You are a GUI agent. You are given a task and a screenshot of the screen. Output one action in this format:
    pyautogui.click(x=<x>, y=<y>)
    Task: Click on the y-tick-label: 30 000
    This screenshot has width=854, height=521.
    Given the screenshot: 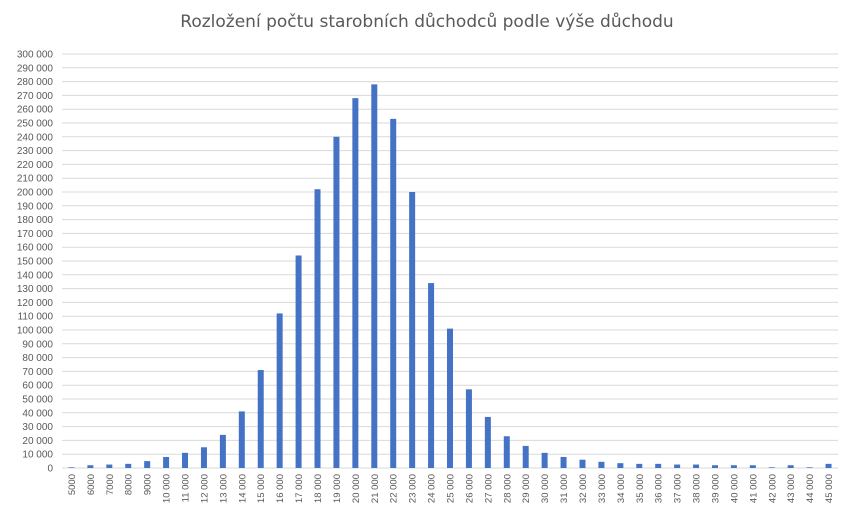 What is the action you would take?
    pyautogui.click(x=37, y=427)
    